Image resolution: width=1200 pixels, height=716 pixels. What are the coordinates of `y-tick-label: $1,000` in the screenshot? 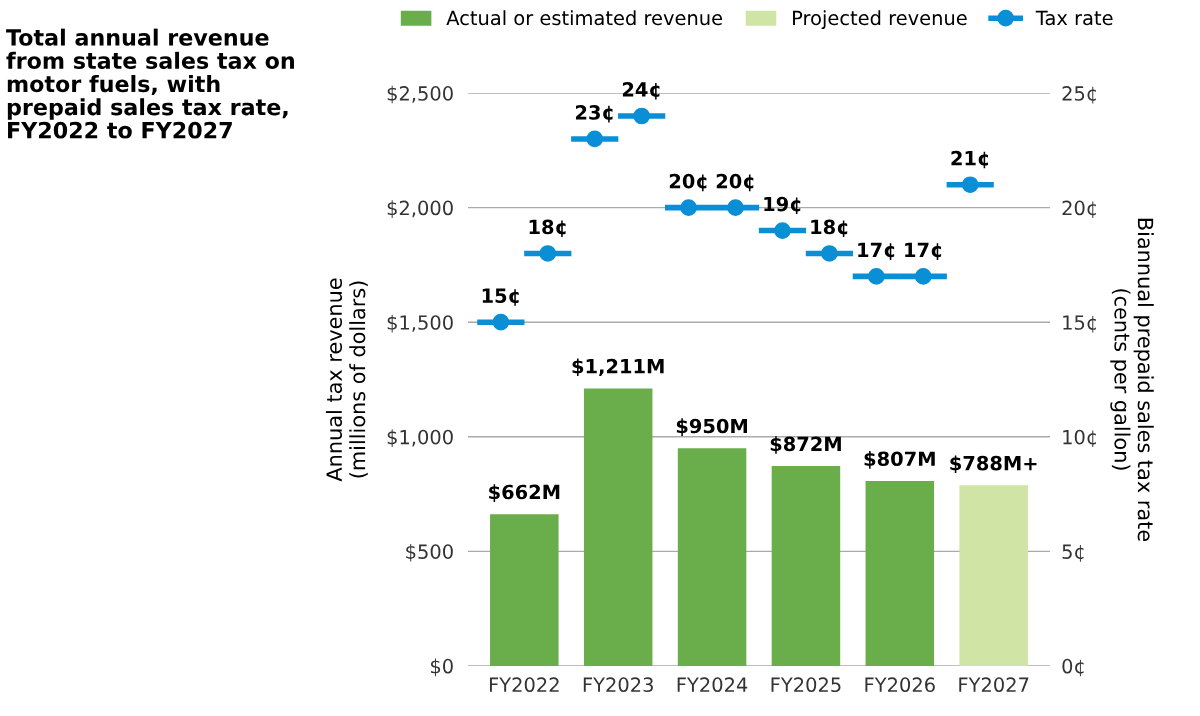 It's located at (420, 438).